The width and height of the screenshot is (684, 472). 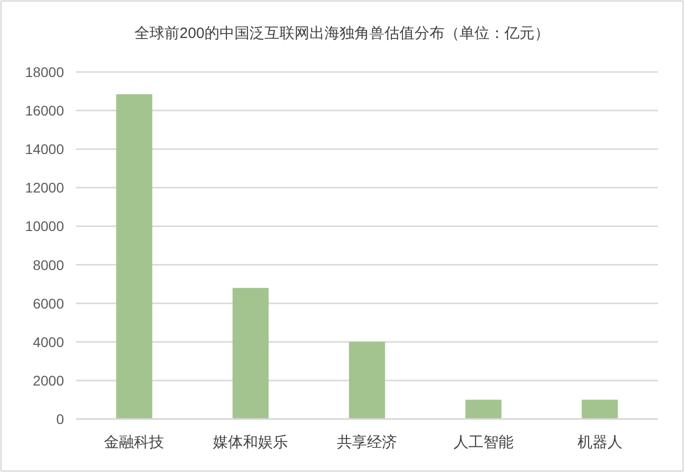 What do you see at coordinates (48, 303) in the screenshot?
I see `y-tick-label: 6000` at bounding box center [48, 303].